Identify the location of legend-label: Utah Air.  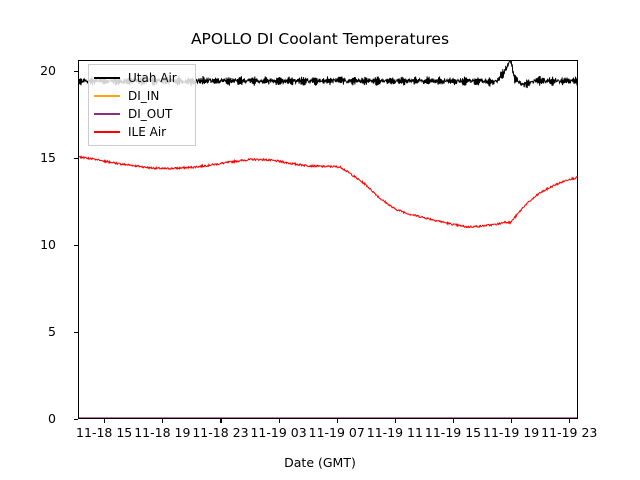
(152, 78).